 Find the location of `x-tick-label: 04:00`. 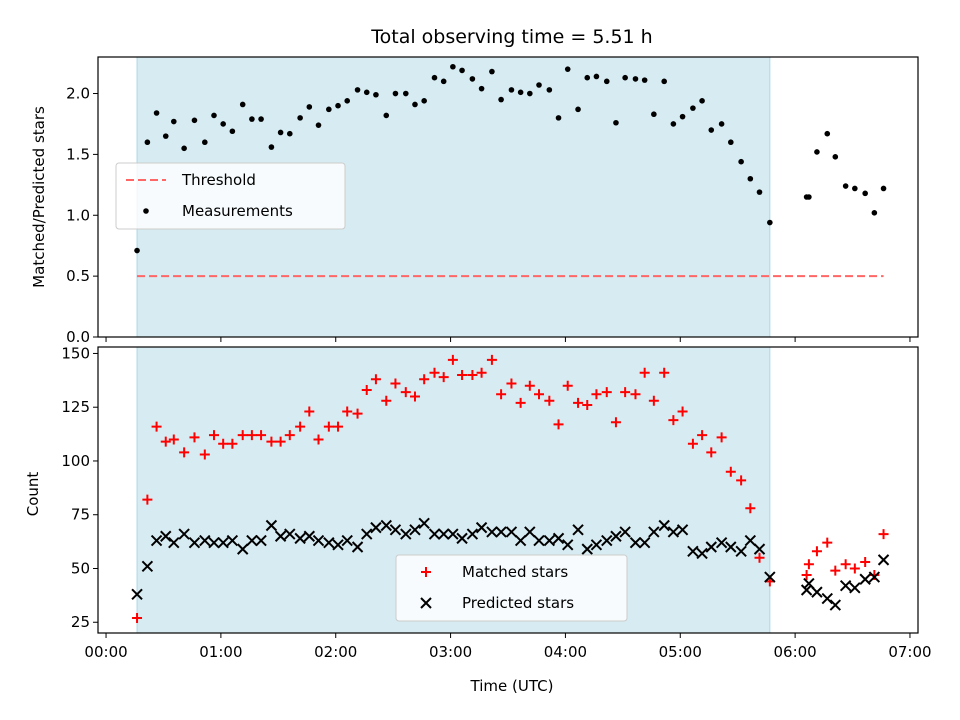

x-tick-label: 04:00 is located at coordinates (565, 652).